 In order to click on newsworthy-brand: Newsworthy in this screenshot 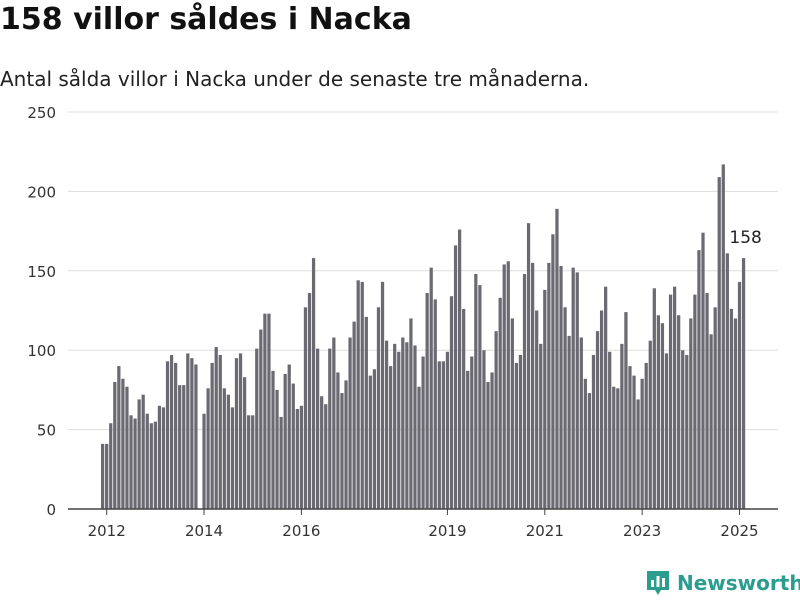, I will do `click(722, 583)`.